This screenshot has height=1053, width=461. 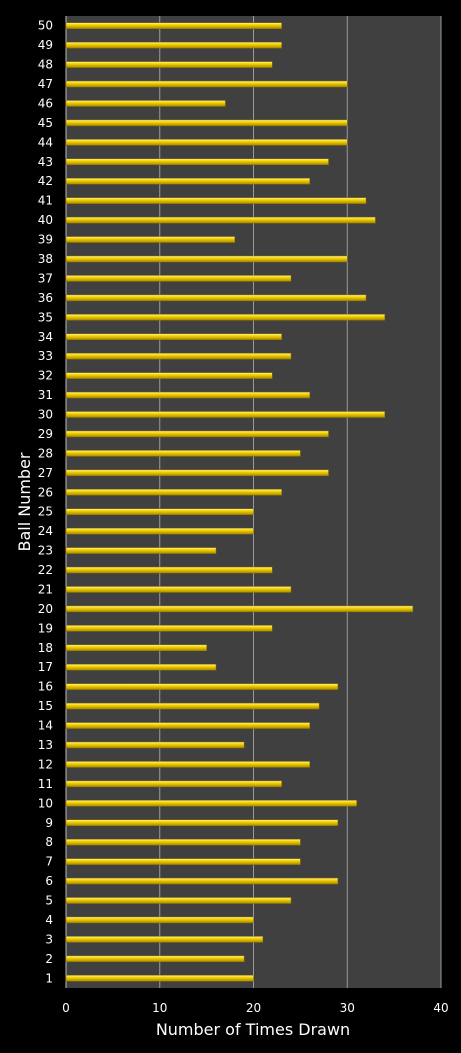 What do you see at coordinates (45, 453) in the screenshot?
I see `y-tick-label: 28` at bounding box center [45, 453].